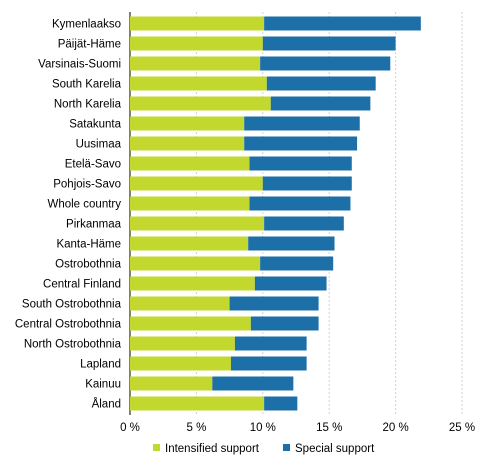  What do you see at coordinates (95, 125) in the screenshot?
I see `category-label: Satakunta` at bounding box center [95, 125].